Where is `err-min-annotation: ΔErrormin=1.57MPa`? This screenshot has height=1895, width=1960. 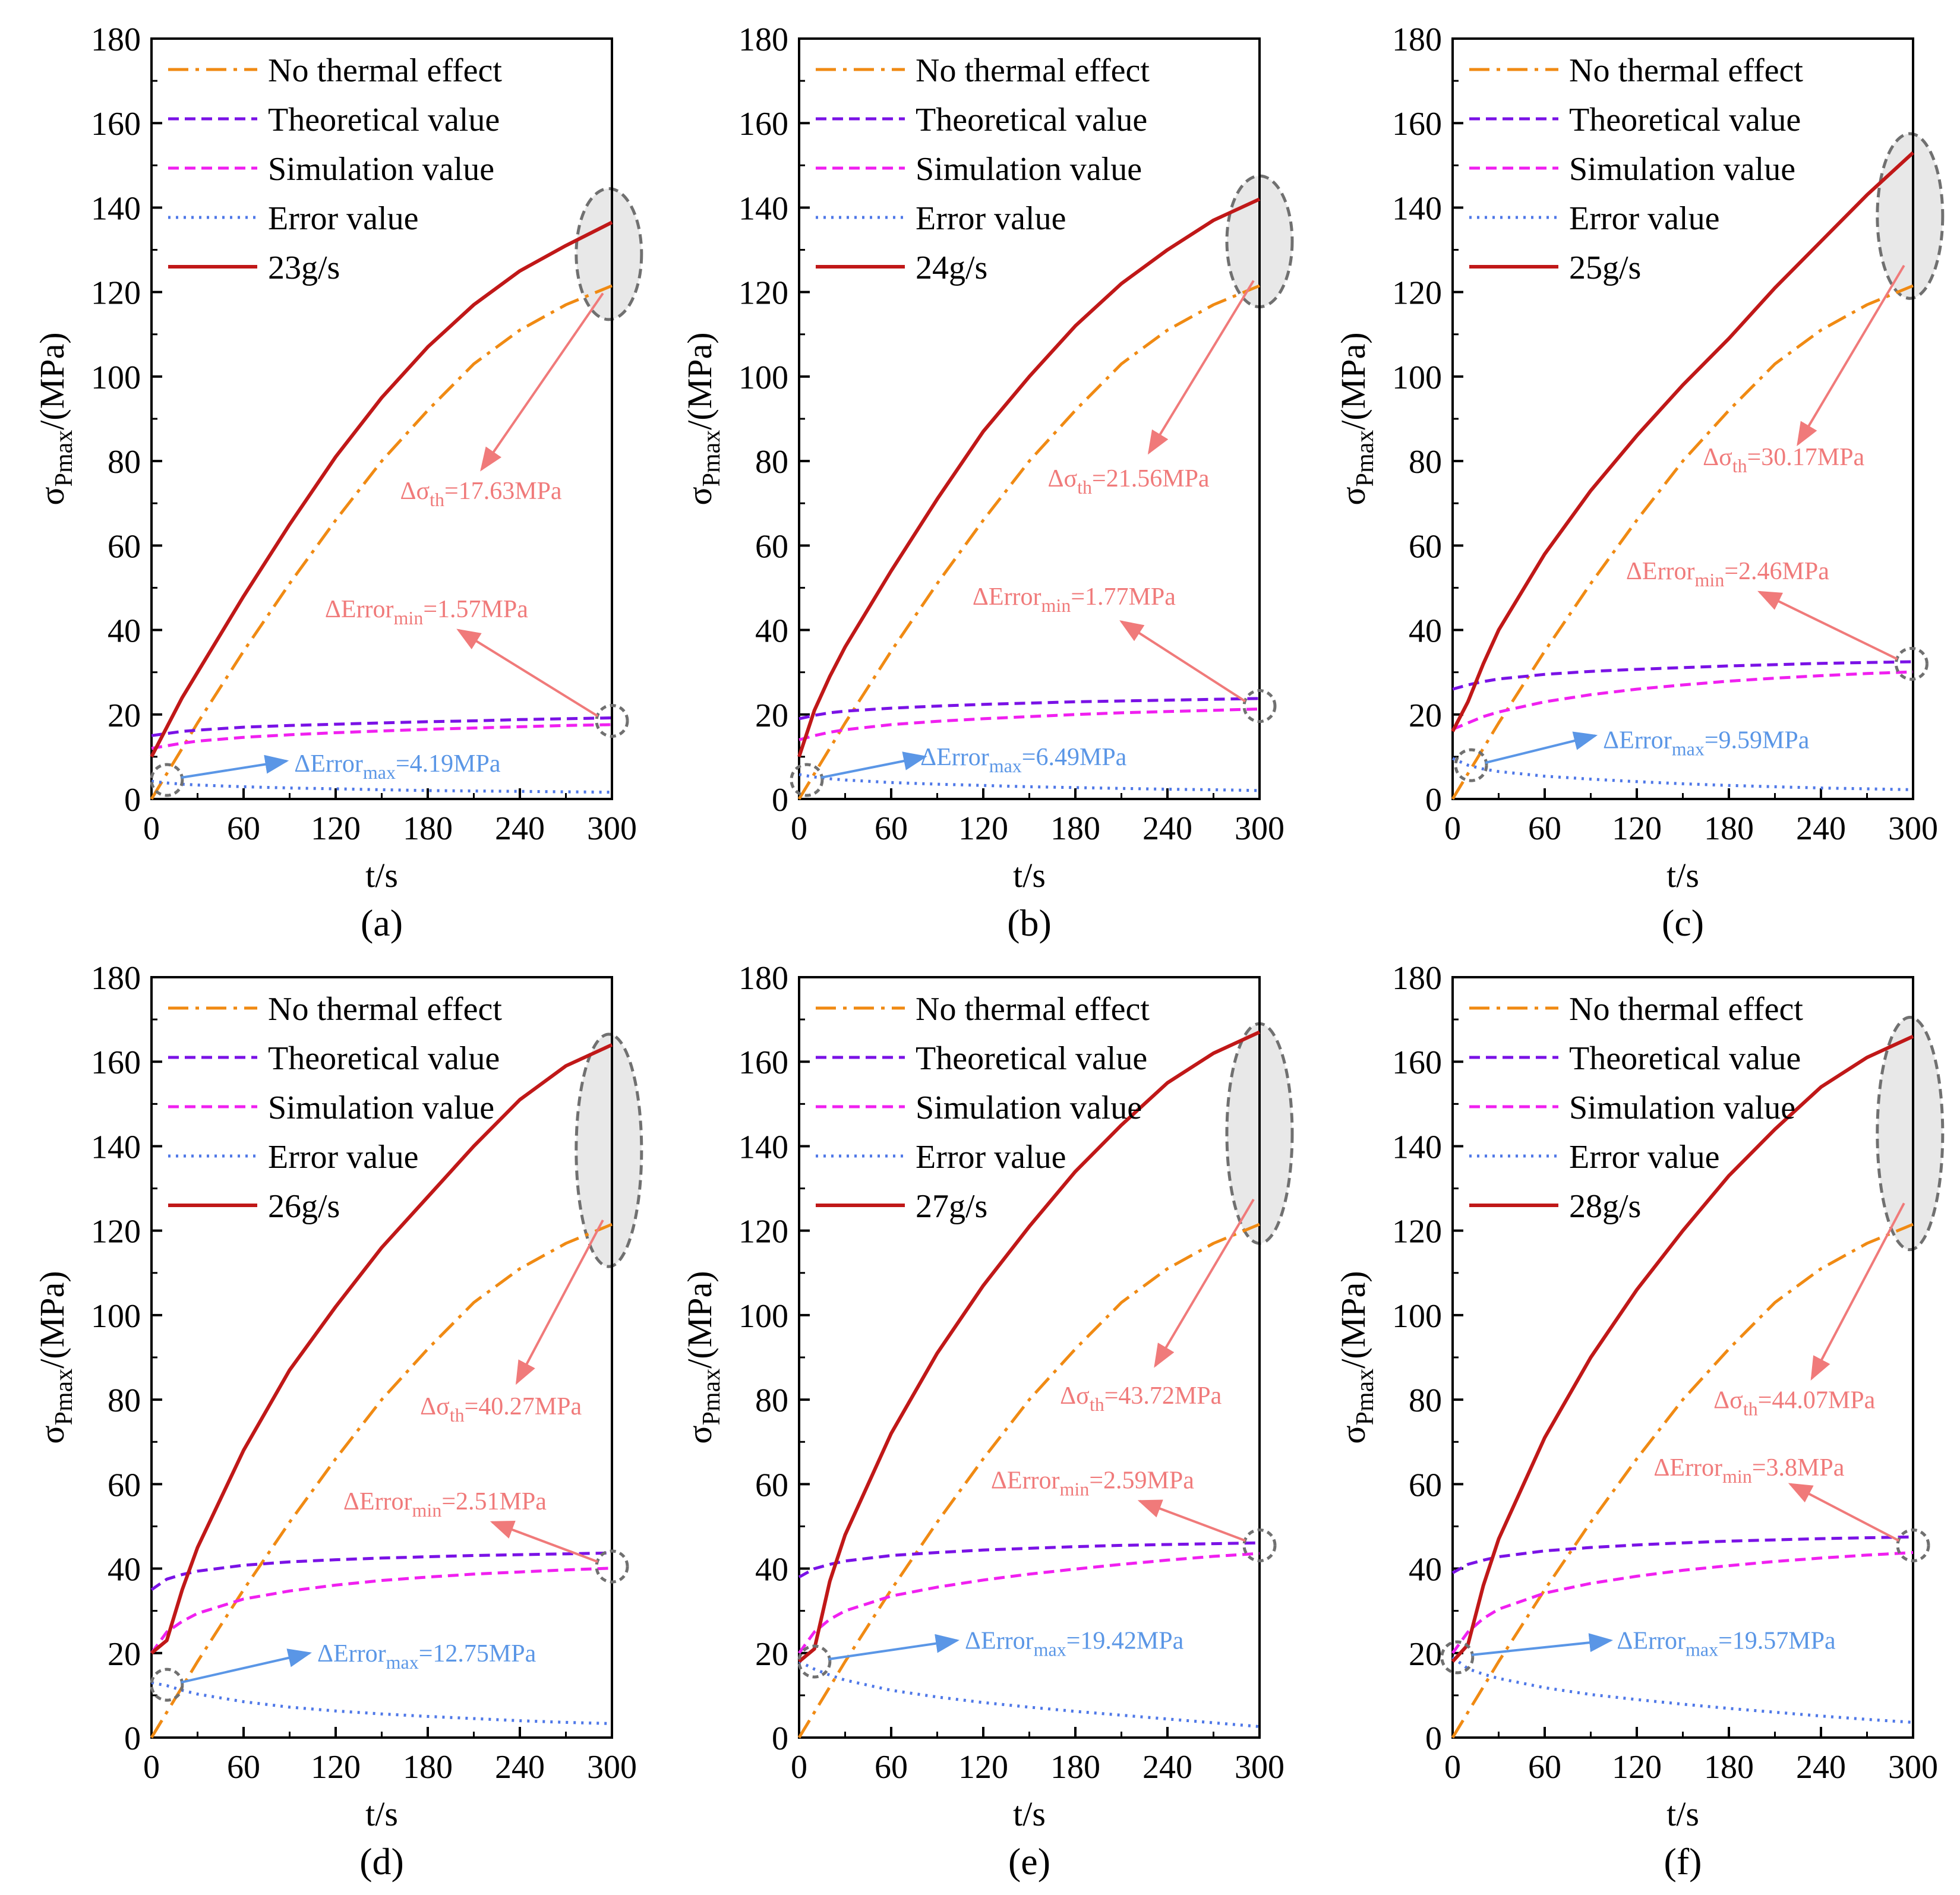
err-min-annotation: ΔErrormin=1.57MPa is located at coordinates (426, 612).